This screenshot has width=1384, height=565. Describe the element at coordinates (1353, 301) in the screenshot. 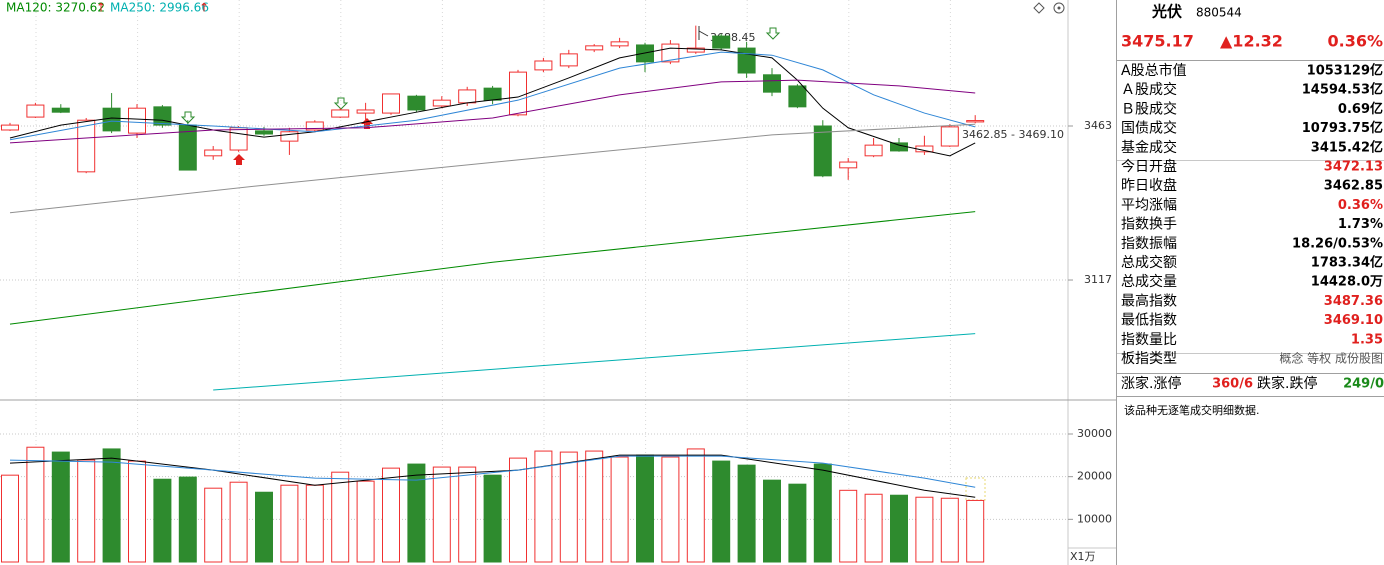

I see `row-value: 3487.36` at that location.